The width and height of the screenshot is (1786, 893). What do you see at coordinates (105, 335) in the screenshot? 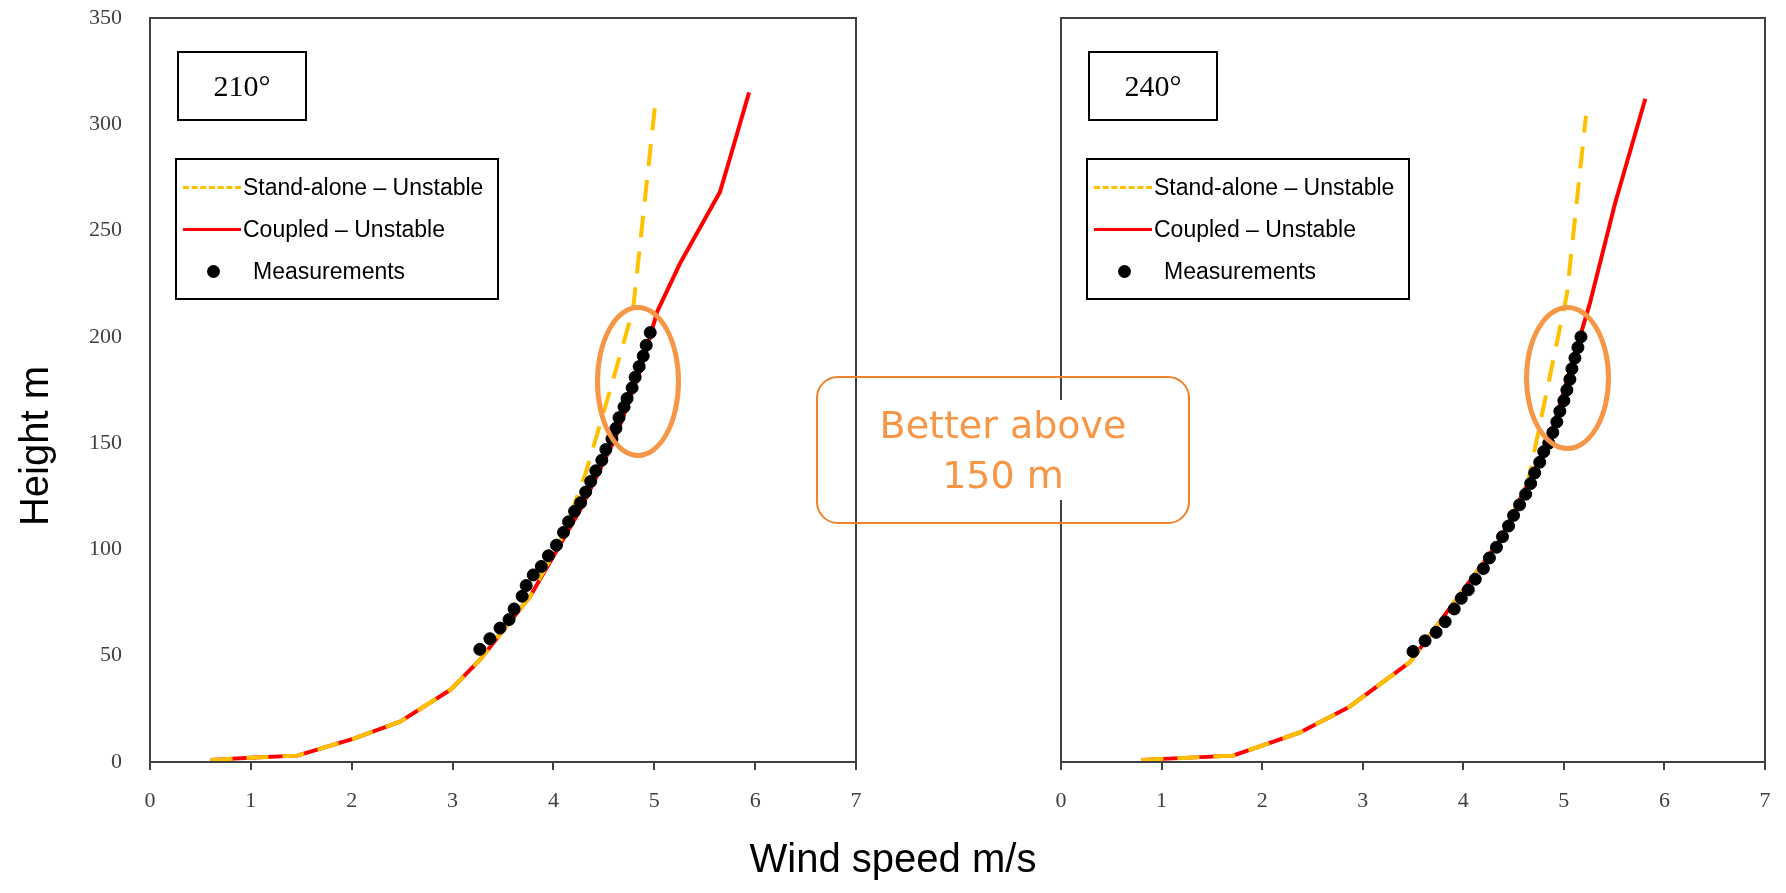
I see `y-tick-label: 200` at bounding box center [105, 335].